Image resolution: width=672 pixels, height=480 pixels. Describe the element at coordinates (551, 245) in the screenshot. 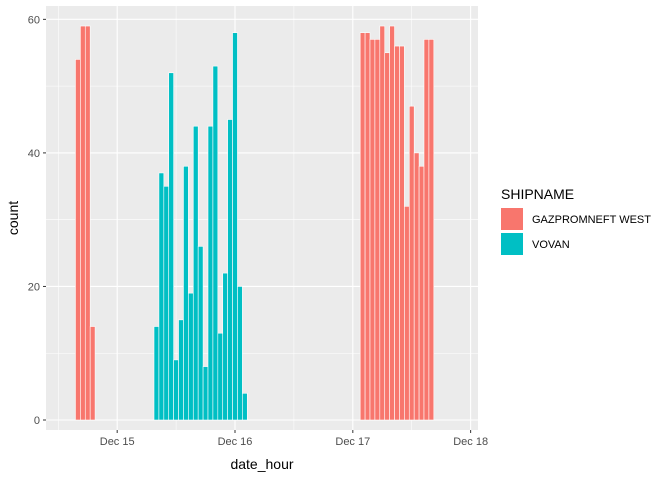

I see `legend-label-vovan: VOVAN` at that location.